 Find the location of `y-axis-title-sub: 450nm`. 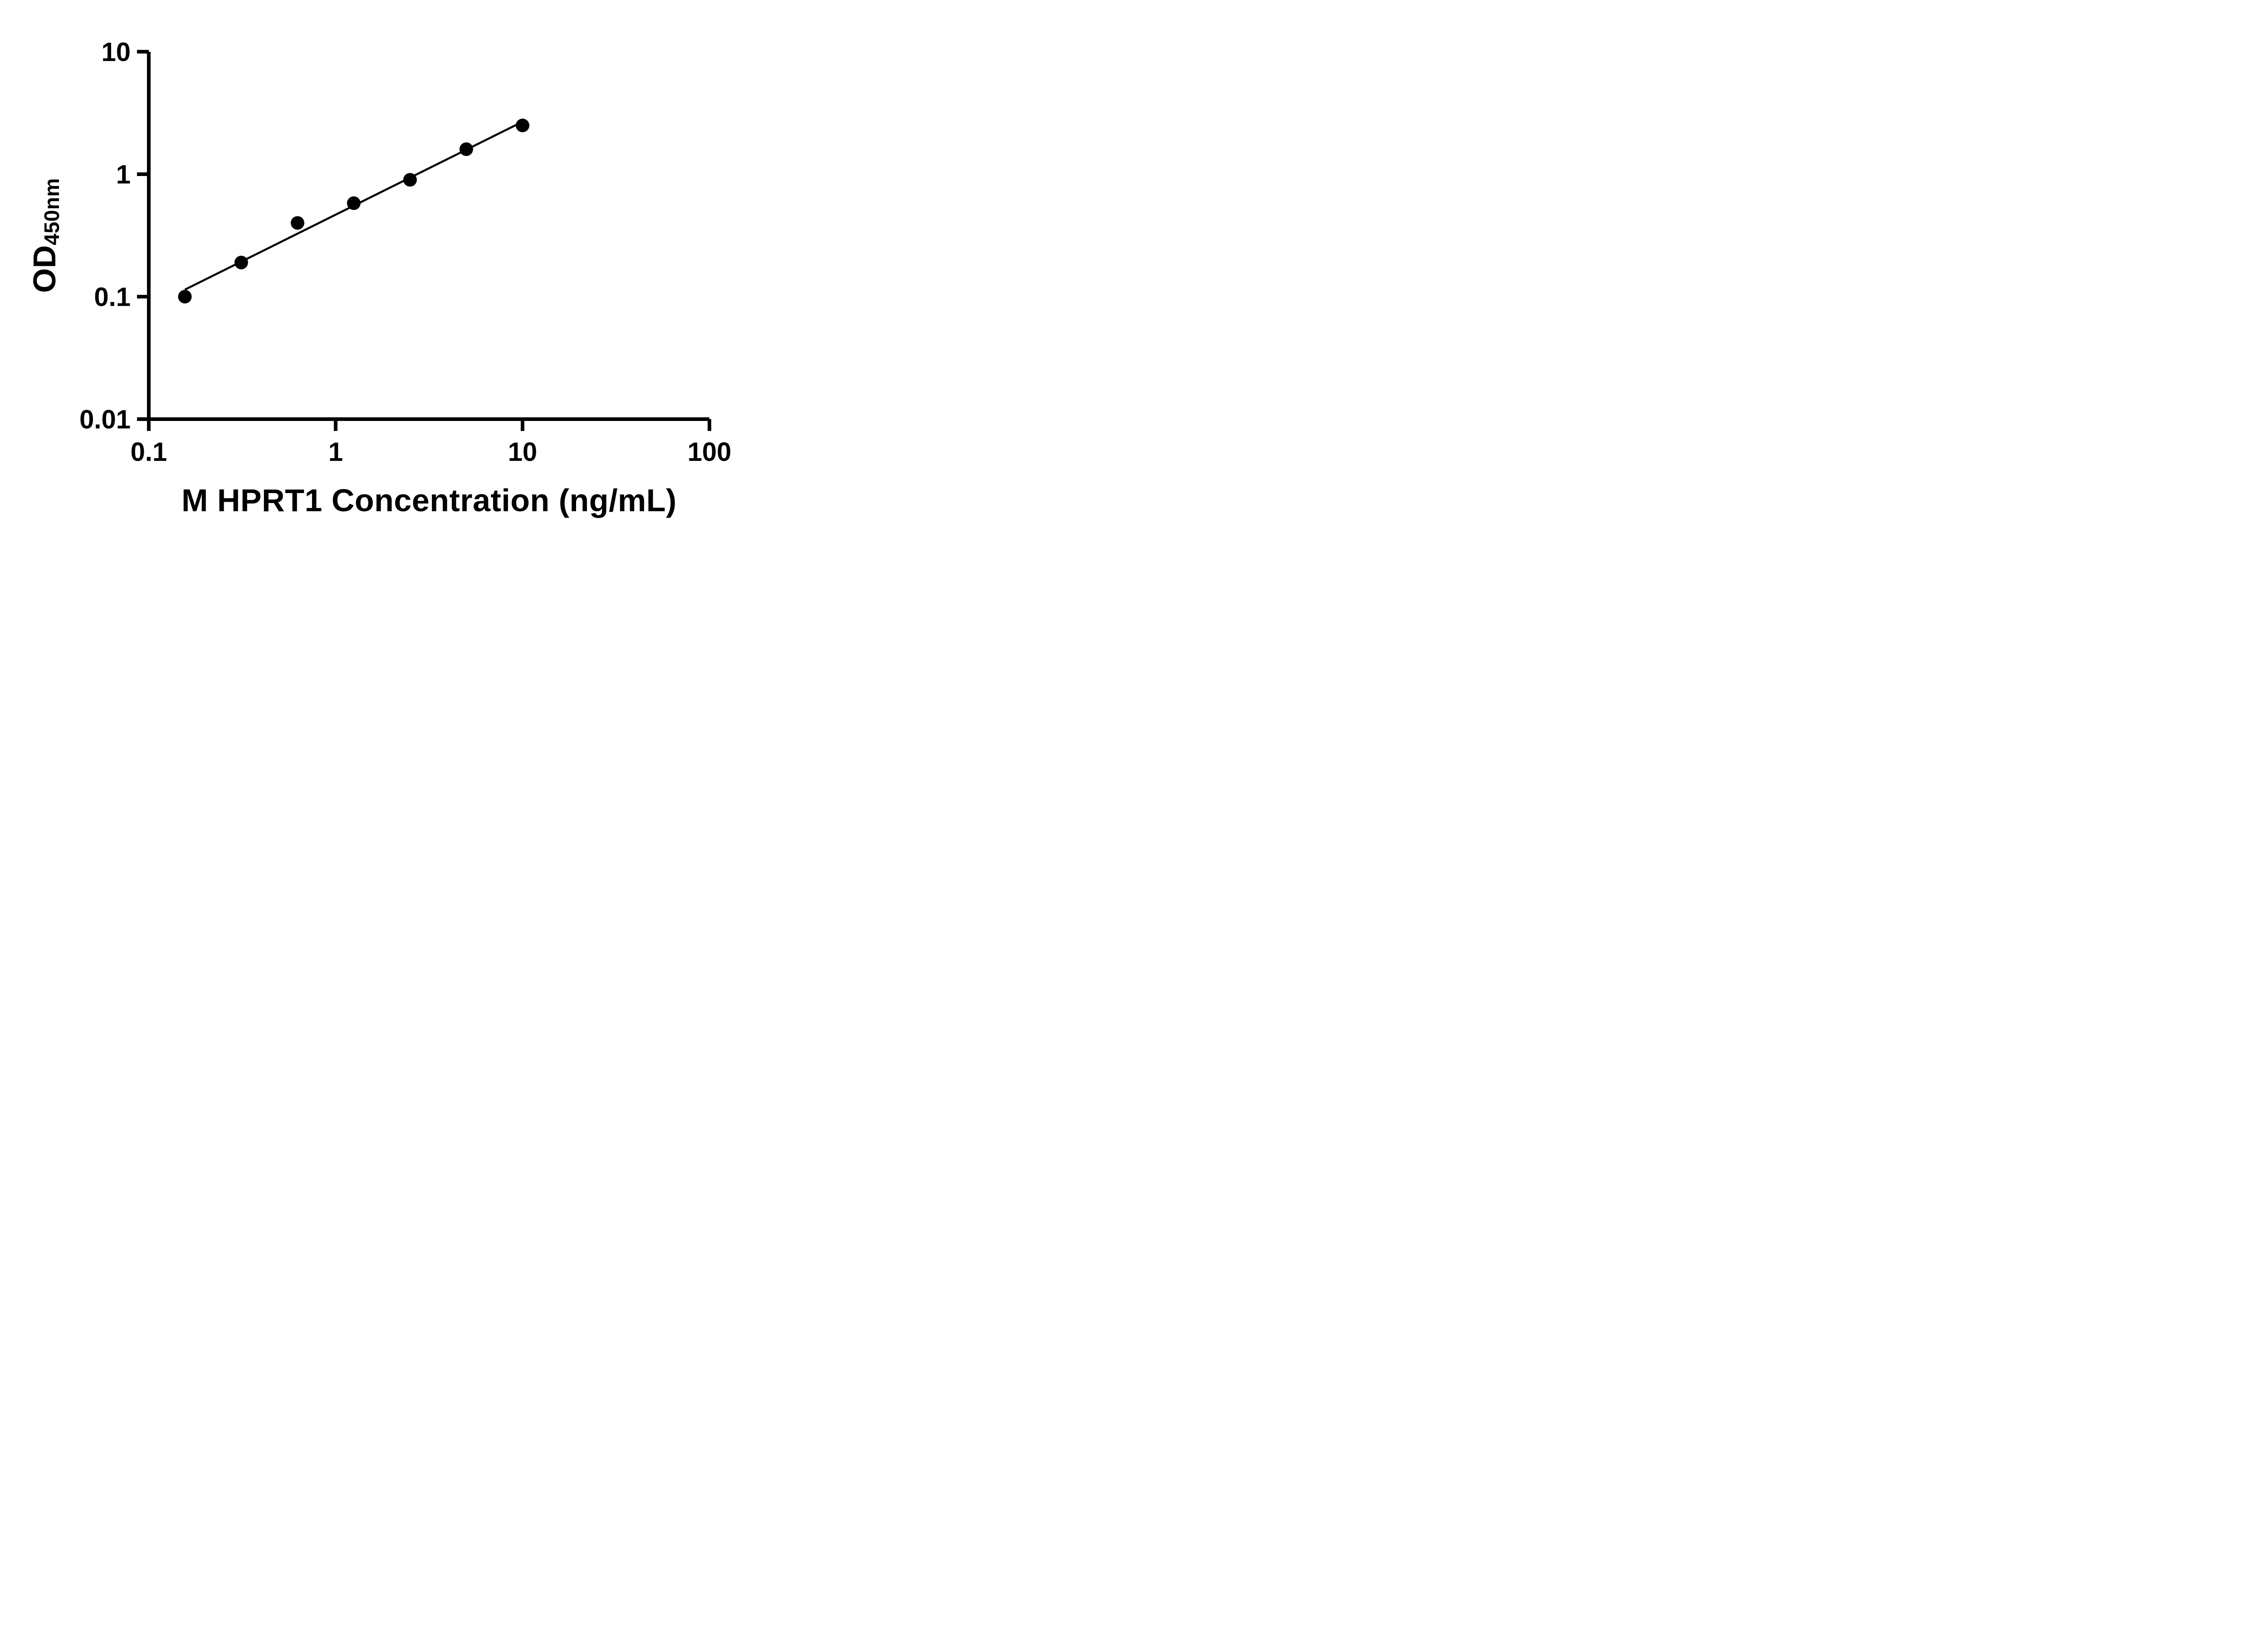

y-axis-title-sub: 450nm is located at coordinates (52, 211).